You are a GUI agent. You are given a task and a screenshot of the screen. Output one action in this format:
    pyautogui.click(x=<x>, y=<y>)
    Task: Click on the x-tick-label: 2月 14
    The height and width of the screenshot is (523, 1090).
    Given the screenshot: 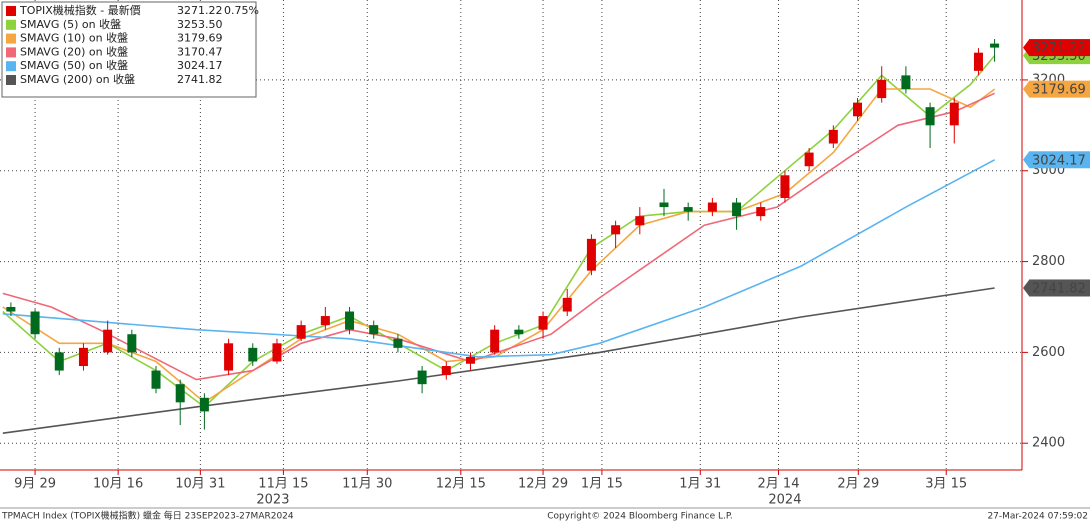 What is the action you would take?
    pyautogui.click(x=779, y=484)
    